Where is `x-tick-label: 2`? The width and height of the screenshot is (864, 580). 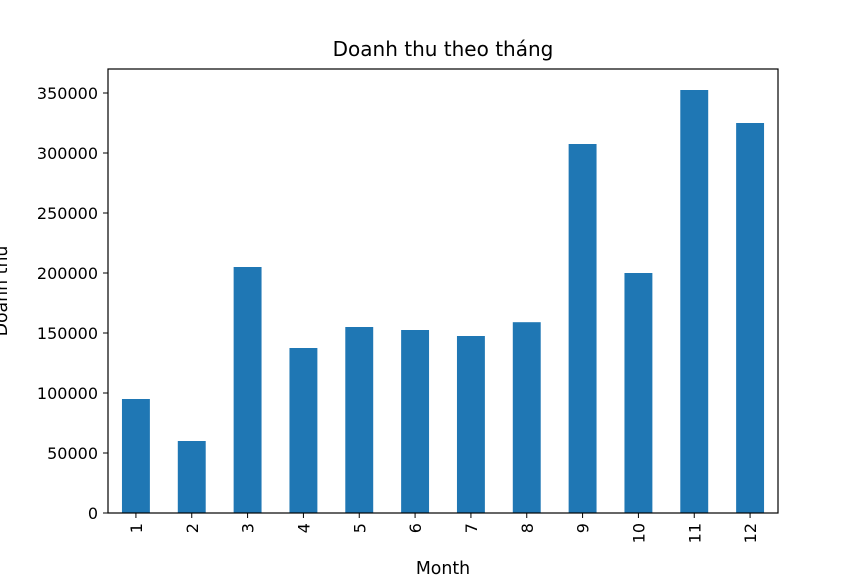
x-tick-label: 2 is located at coordinates (192, 528).